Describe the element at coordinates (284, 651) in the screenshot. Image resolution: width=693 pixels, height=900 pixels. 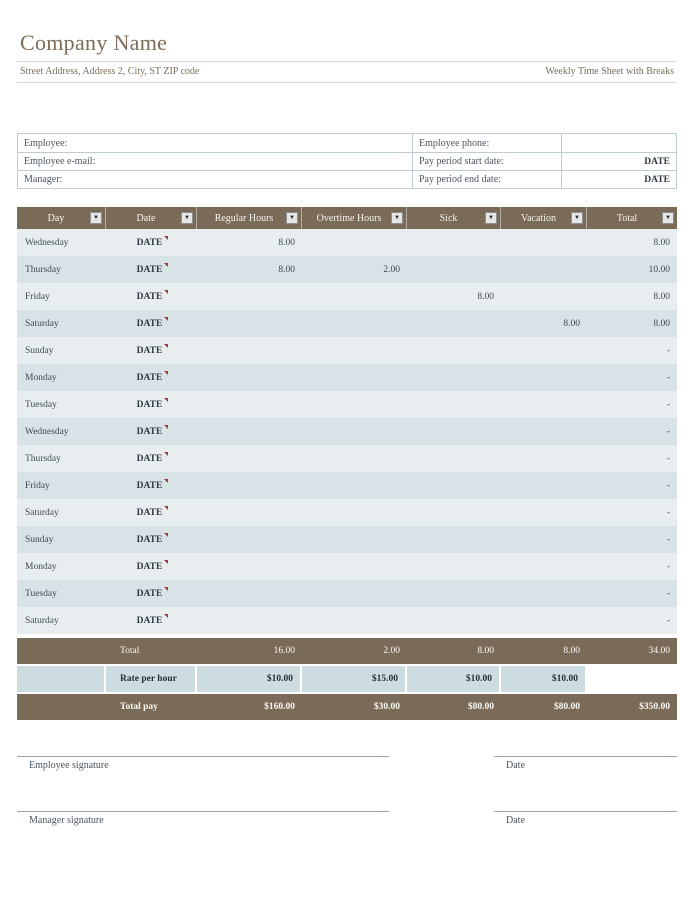
I see `total-regular-cell: 16.00` at that location.